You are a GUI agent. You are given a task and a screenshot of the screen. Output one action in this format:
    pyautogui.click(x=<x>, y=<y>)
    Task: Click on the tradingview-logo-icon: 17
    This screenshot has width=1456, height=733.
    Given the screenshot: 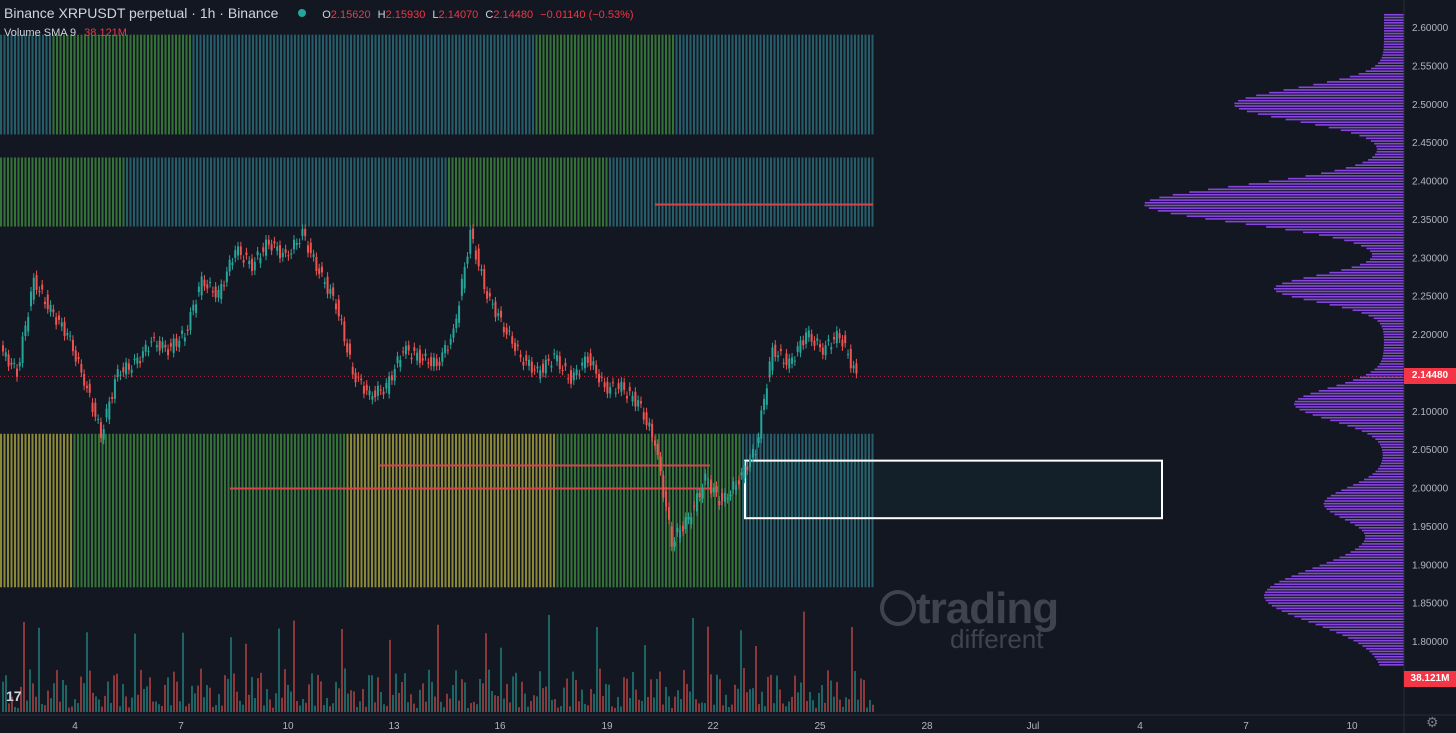 What is the action you would take?
    pyautogui.click(x=14, y=696)
    